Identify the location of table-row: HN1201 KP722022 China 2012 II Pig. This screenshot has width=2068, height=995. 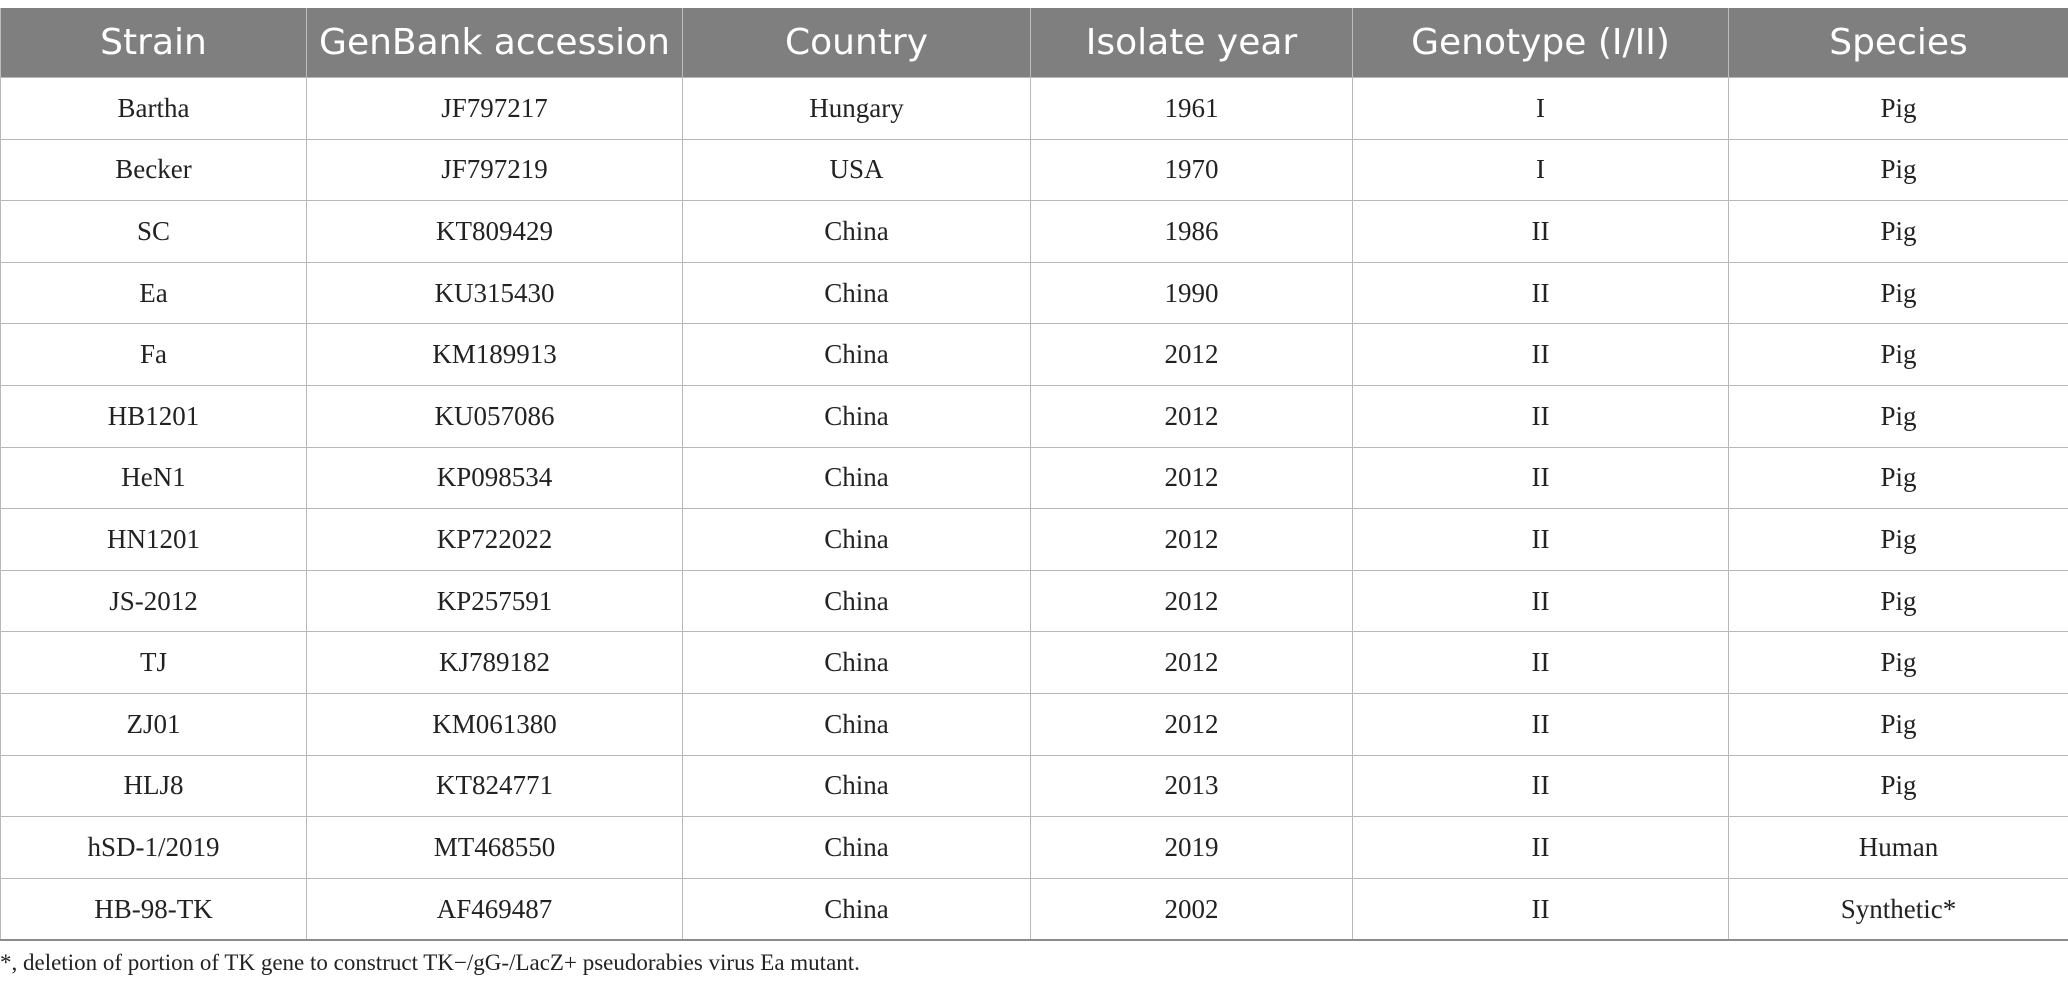
(1034, 539).